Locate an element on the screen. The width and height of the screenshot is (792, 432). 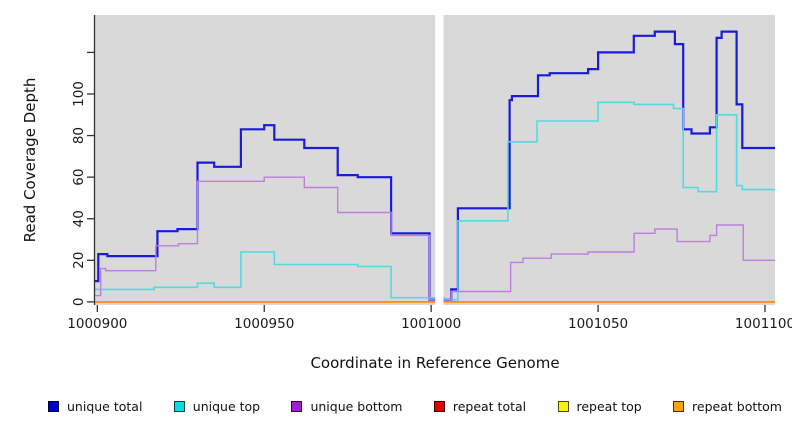
y-axis-title: Read Coverage Depth is located at coordinates (30, 160).